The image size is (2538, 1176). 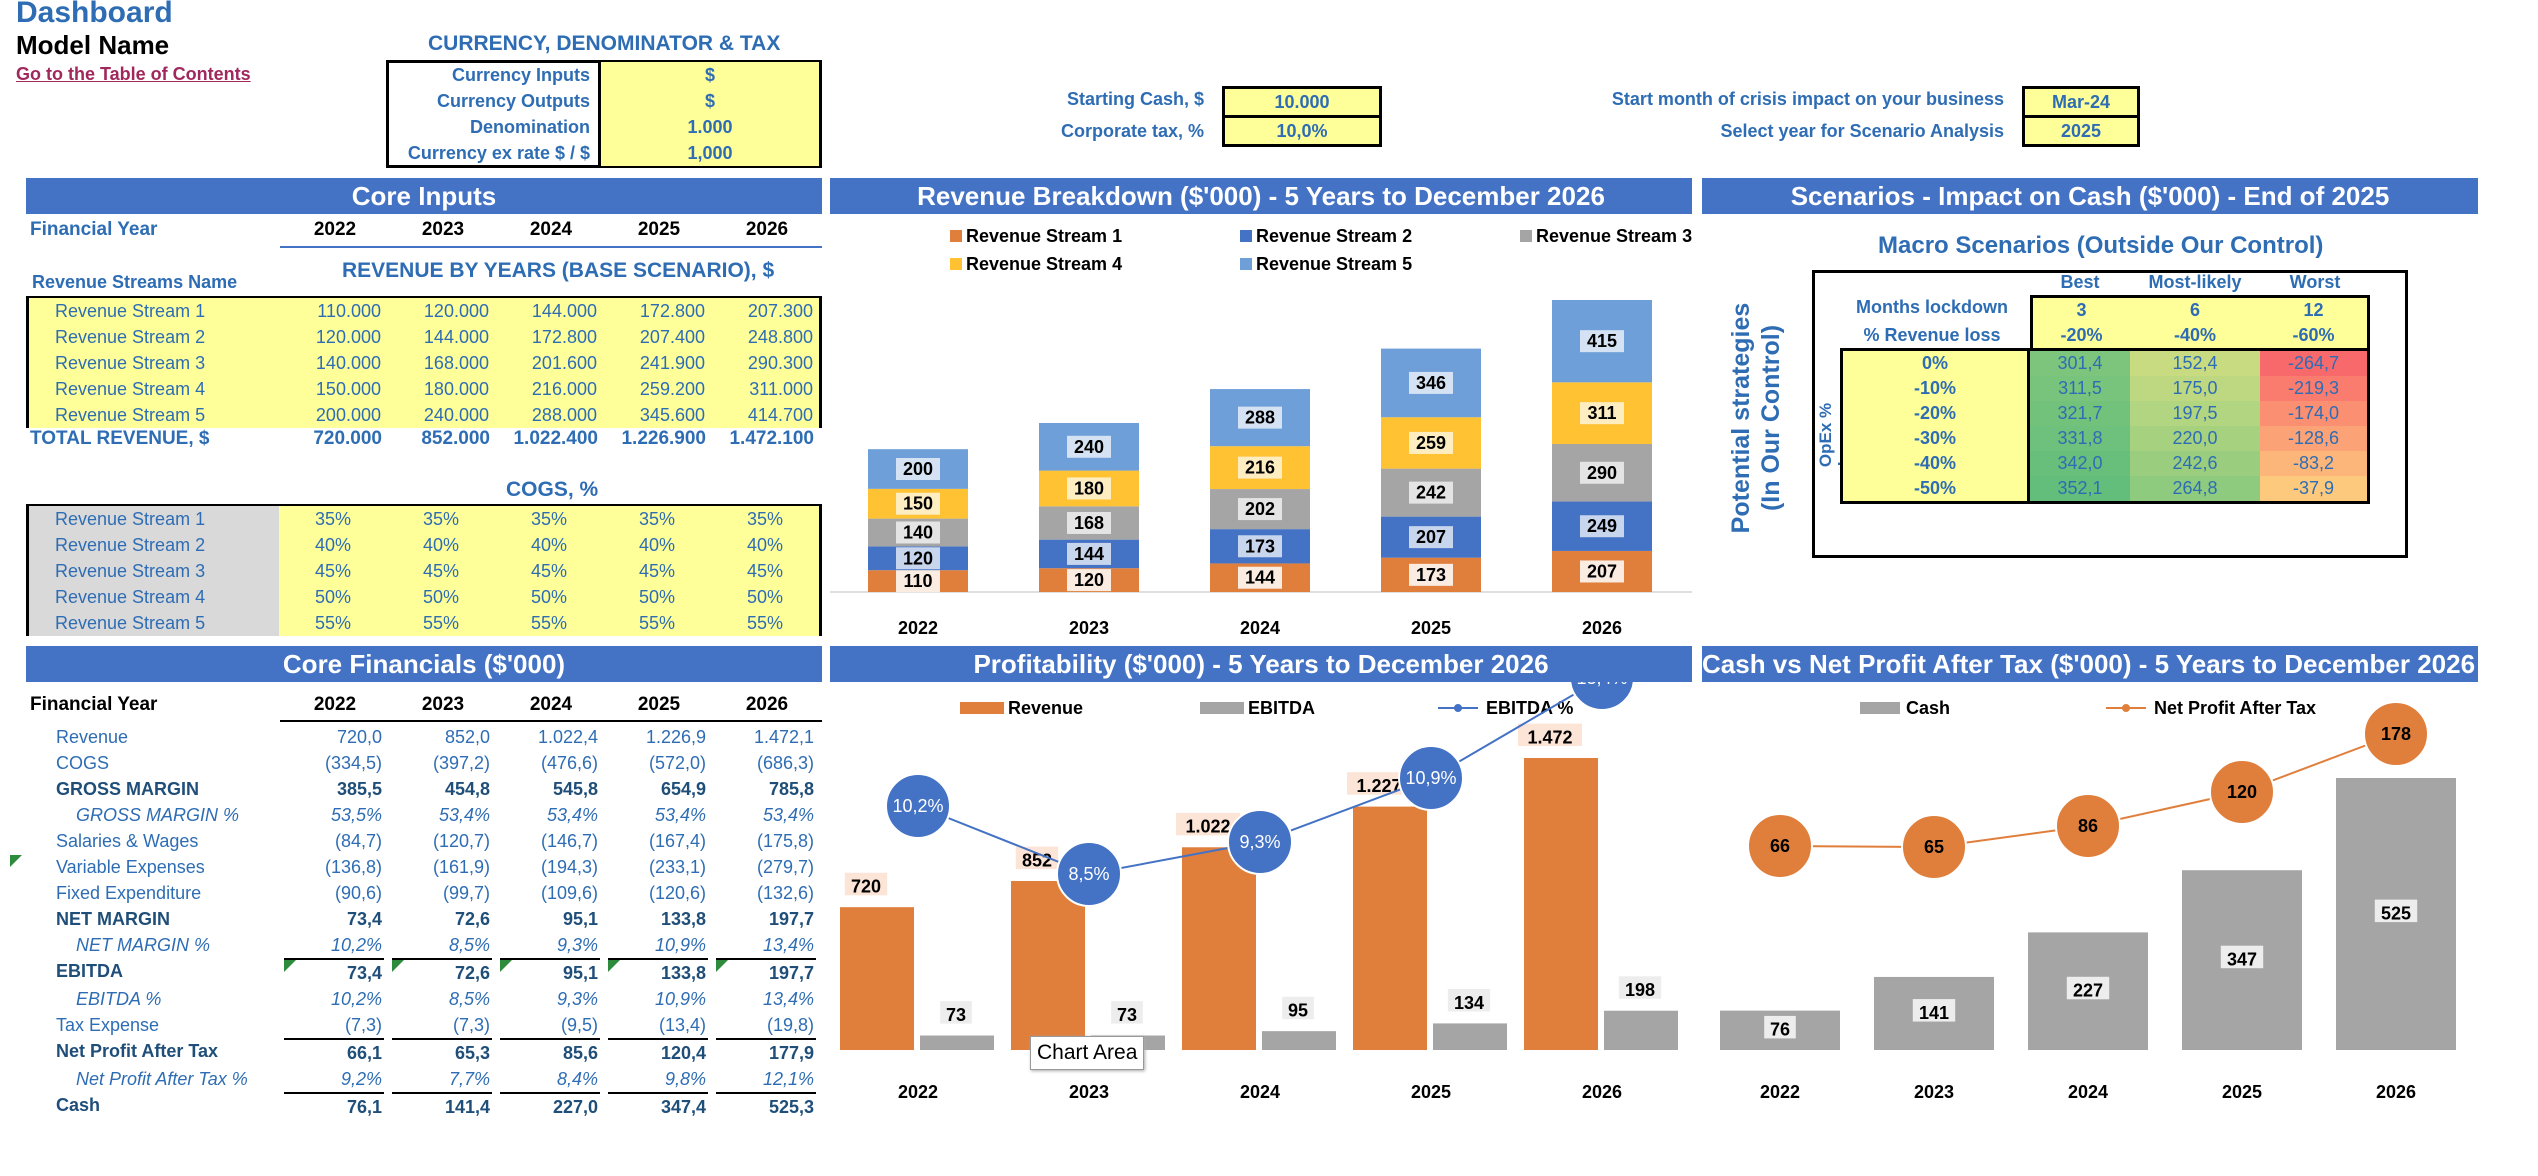 What do you see at coordinates (1431, 1092) in the screenshot?
I see `x-tick-label: 2025` at bounding box center [1431, 1092].